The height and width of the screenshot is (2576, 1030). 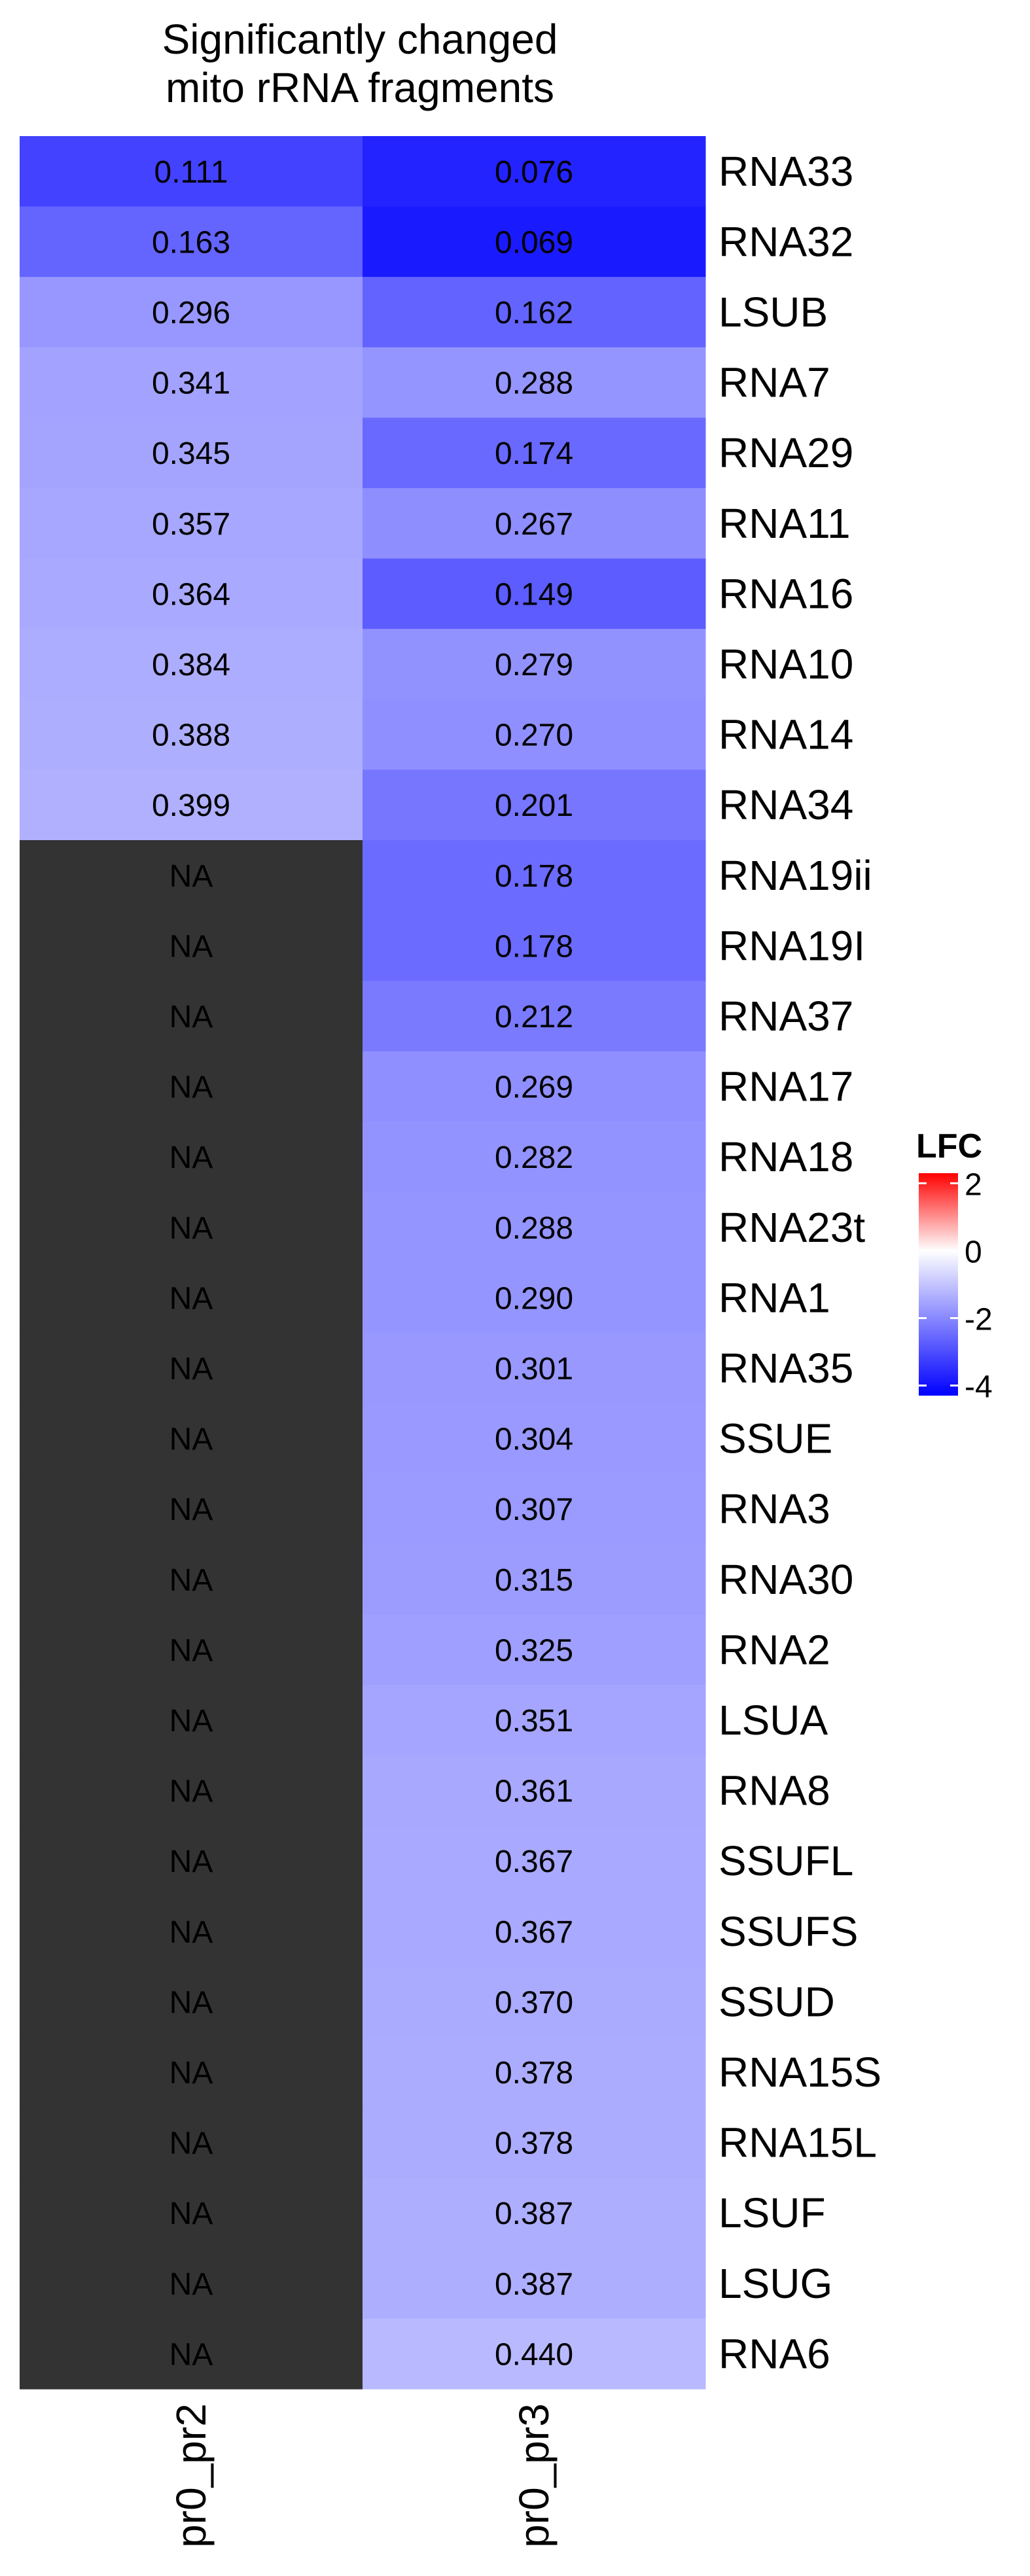 What do you see at coordinates (534, 1580) in the screenshot?
I see `cell-label: 0.315` at bounding box center [534, 1580].